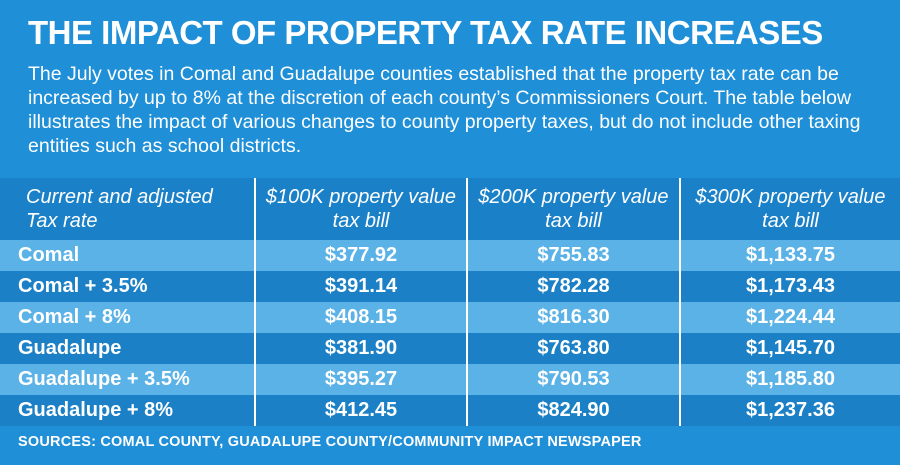 The image size is (900, 465). What do you see at coordinates (360, 410) in the screenshot?
I see `table-cell: $412.45` at bounding box center [360, 410].